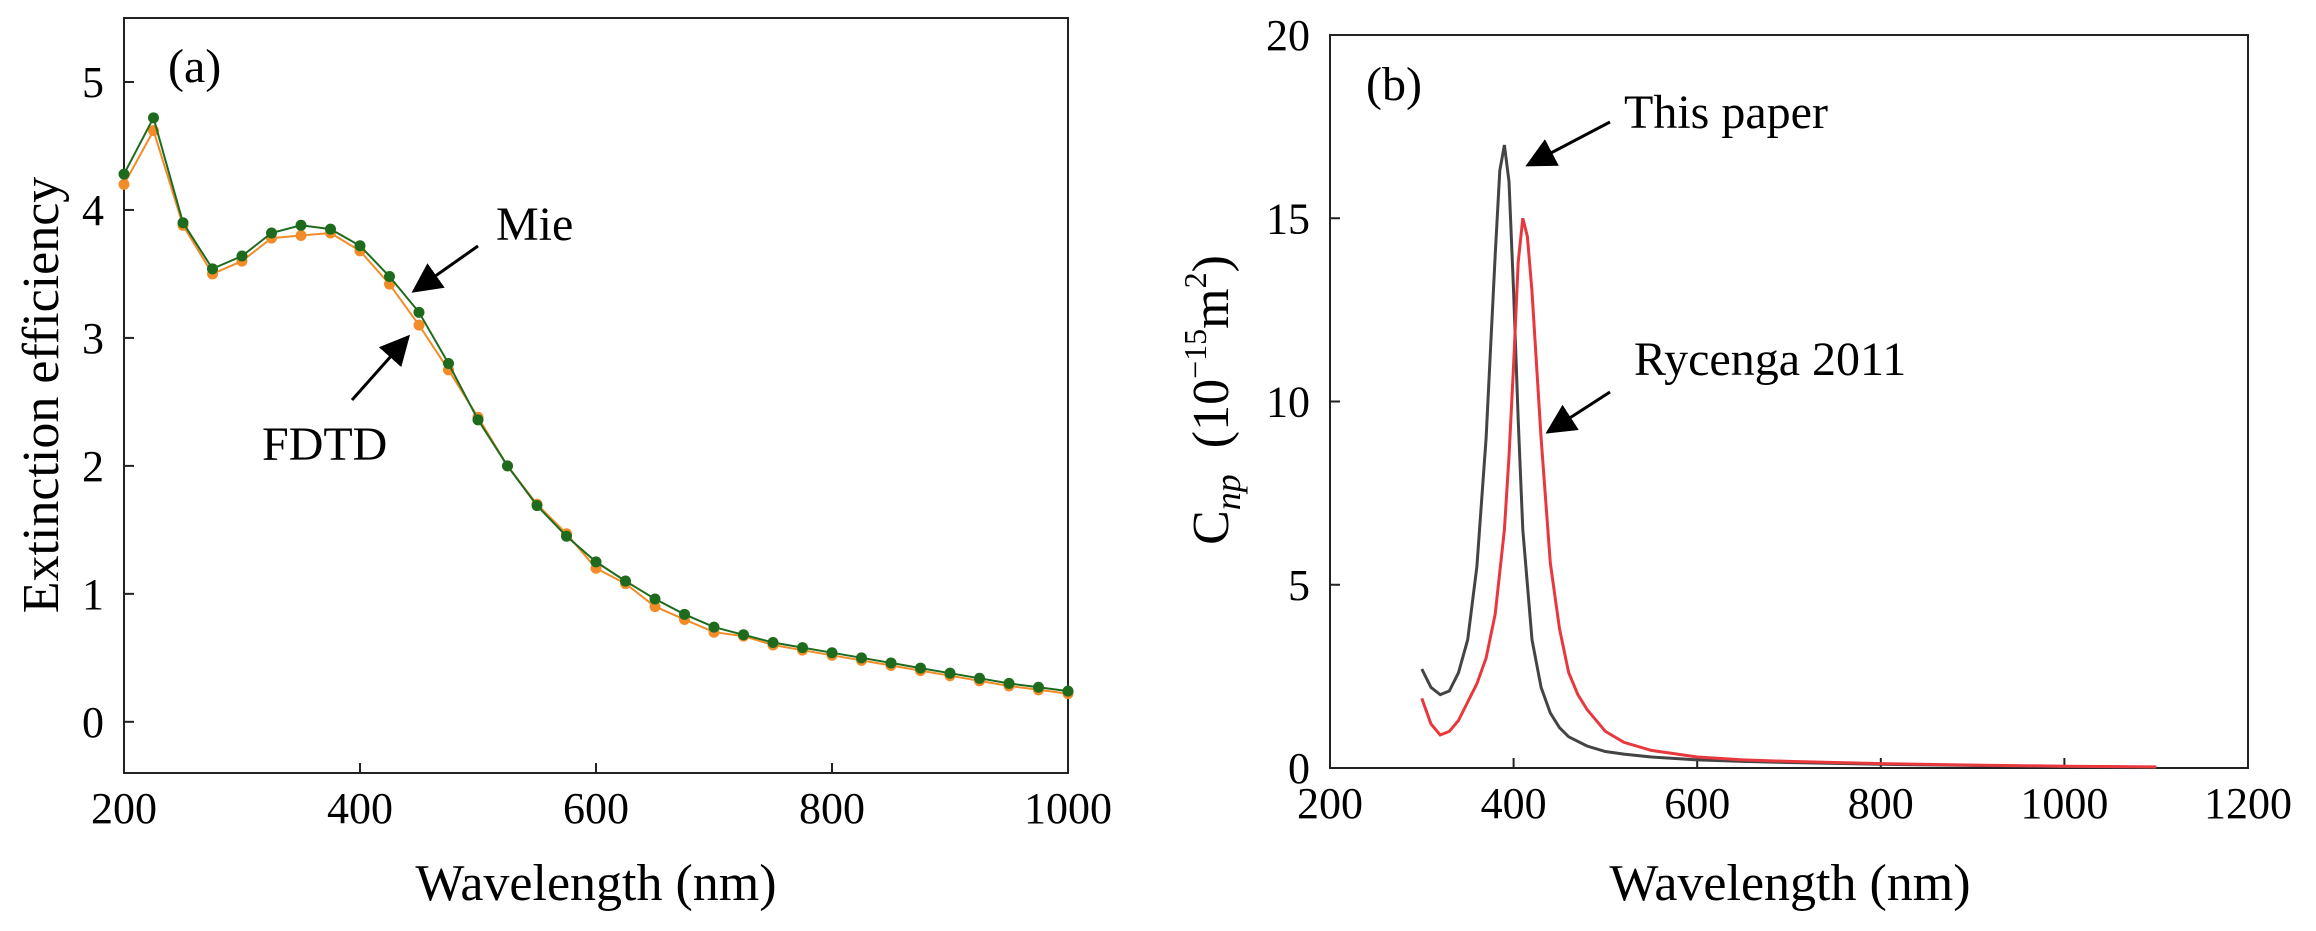 The width and height of the screenshot is (2316, 931). What do you see at coordinates (1228, 492) in the screenshot?
I see `ylabel-np: np` at bounding box center [1228, 492].